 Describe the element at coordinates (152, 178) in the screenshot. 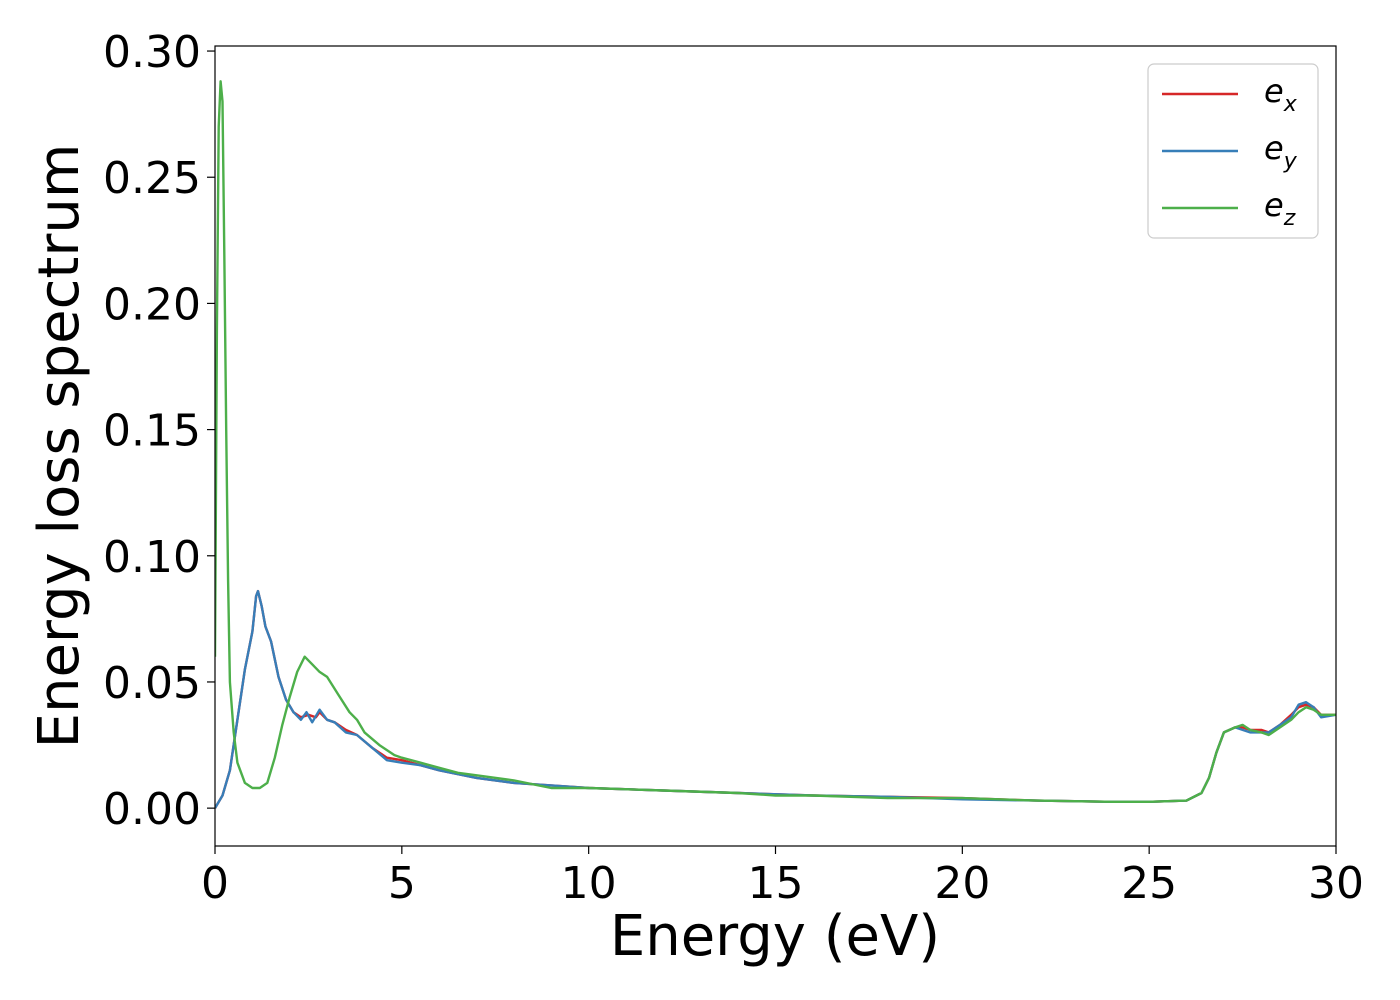

I see `y-tick-label: 0.25` at that location.